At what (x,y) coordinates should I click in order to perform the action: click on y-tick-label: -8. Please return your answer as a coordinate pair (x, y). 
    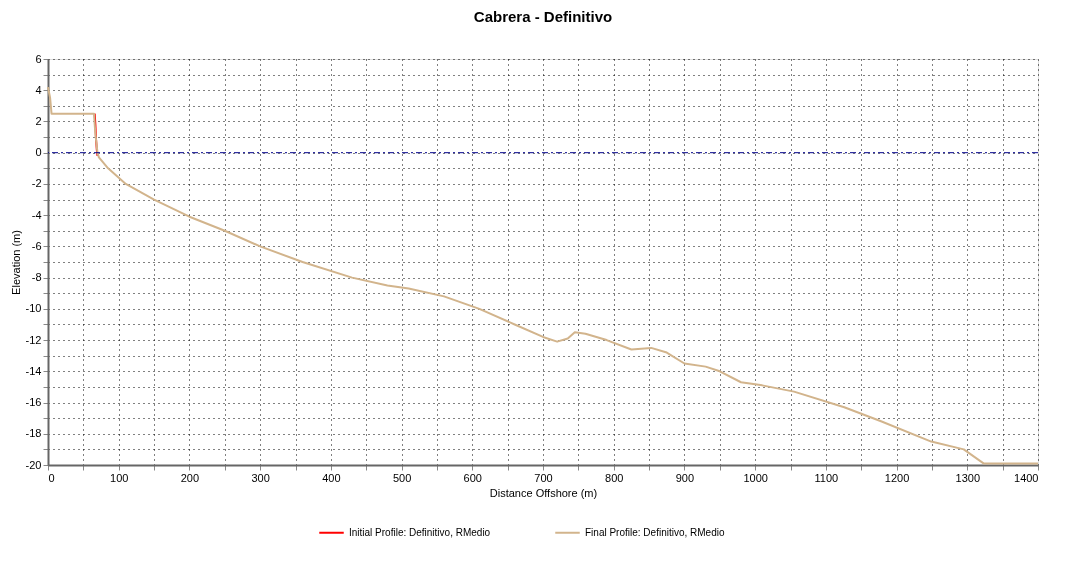
    Looking at the image, I should click on (36, 277).